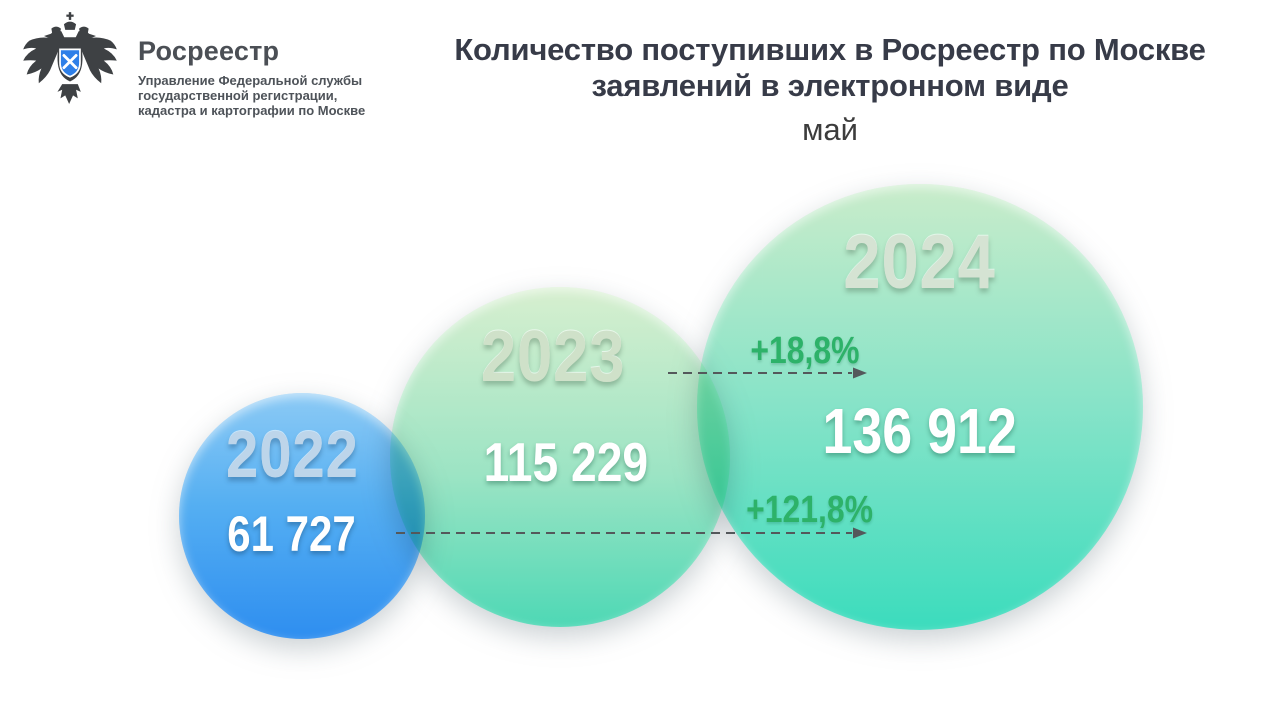 Image resolution: width=1280 pixels, height=720 pixels. I want to click on year-text: 2022, so click(292, 454).